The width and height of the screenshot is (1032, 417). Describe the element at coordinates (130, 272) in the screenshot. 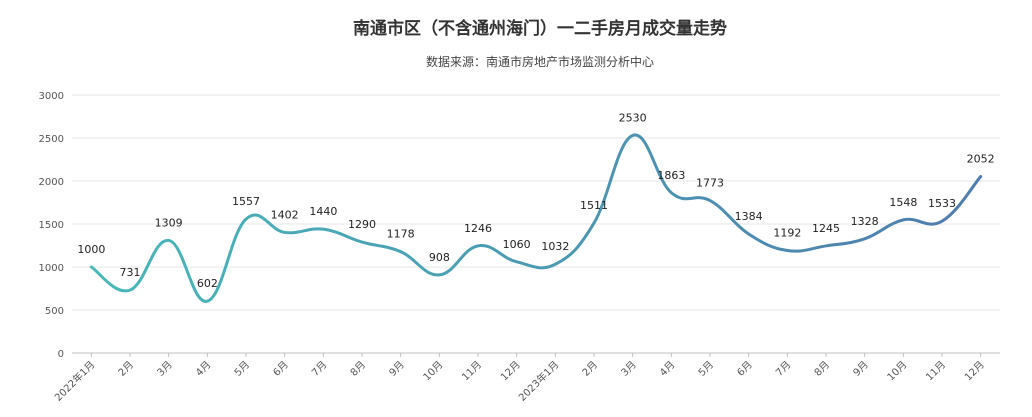

I see `data-label: 731` at that location.